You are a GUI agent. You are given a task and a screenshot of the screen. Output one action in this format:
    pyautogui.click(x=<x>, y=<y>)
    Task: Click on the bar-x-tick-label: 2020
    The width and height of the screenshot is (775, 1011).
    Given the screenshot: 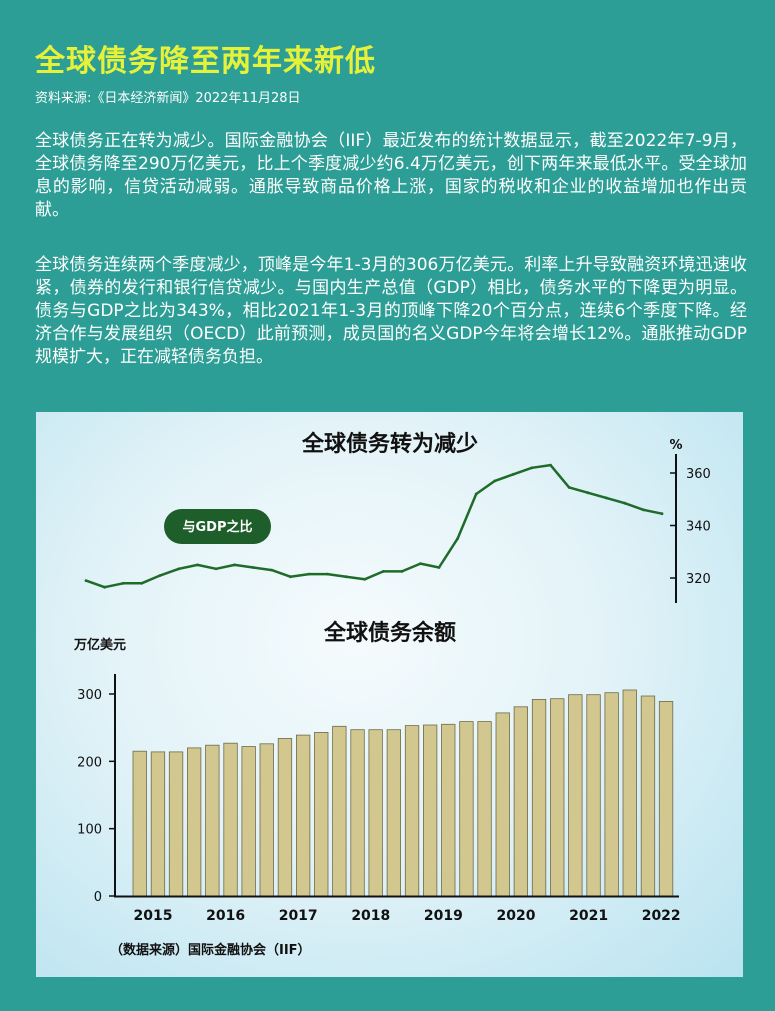 What is the action you would take?
    pyautogui.click(x=516, y=916)
    